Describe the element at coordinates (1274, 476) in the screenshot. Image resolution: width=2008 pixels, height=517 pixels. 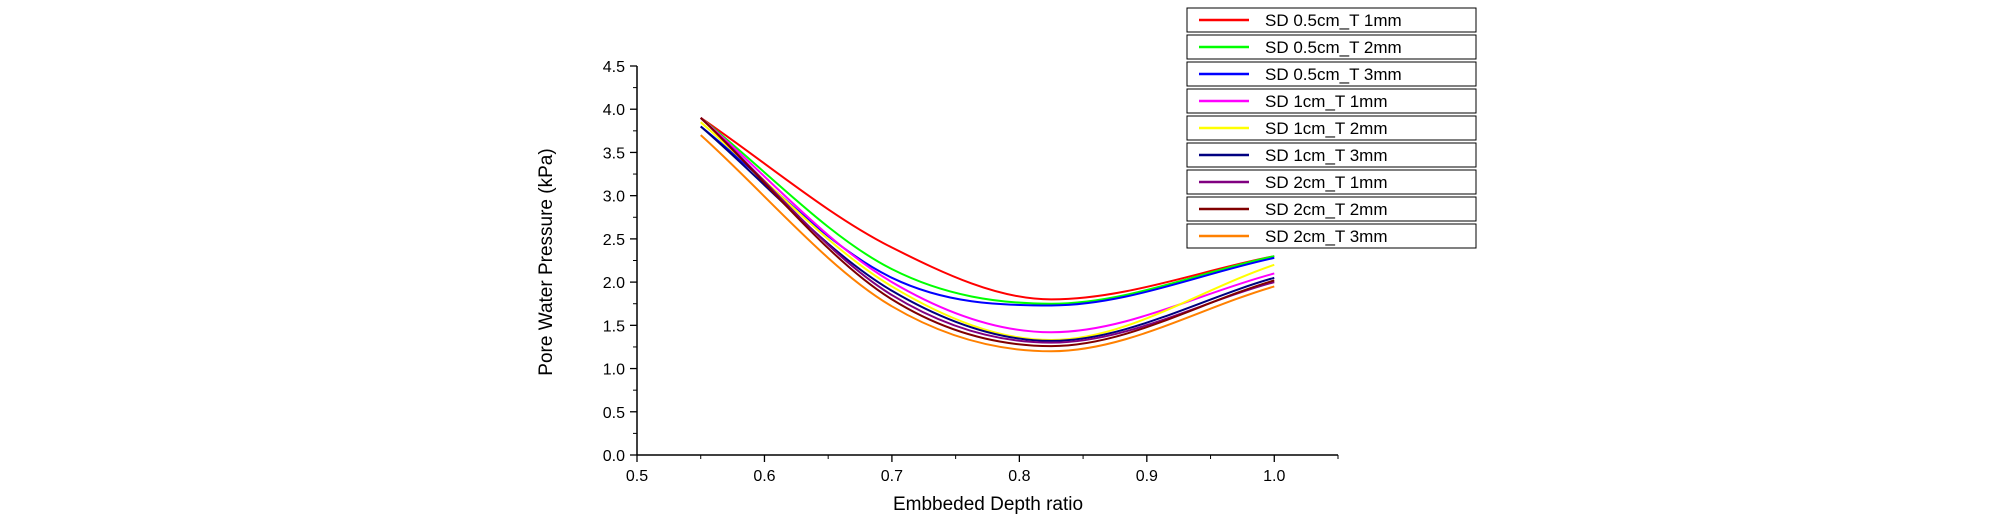
I see `x-tick-label: 1.0` at that location.